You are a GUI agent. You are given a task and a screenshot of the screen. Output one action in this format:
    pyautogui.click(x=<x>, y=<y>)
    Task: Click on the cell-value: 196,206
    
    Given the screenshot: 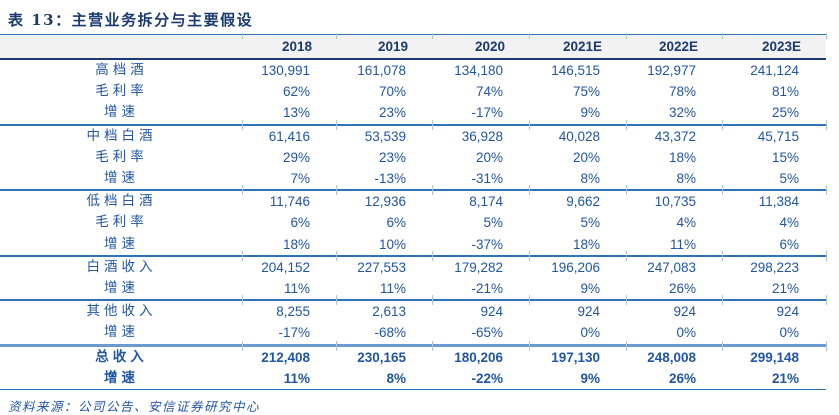 What is the action you would take?
    pyautogui.click(x=578, y=265)
    